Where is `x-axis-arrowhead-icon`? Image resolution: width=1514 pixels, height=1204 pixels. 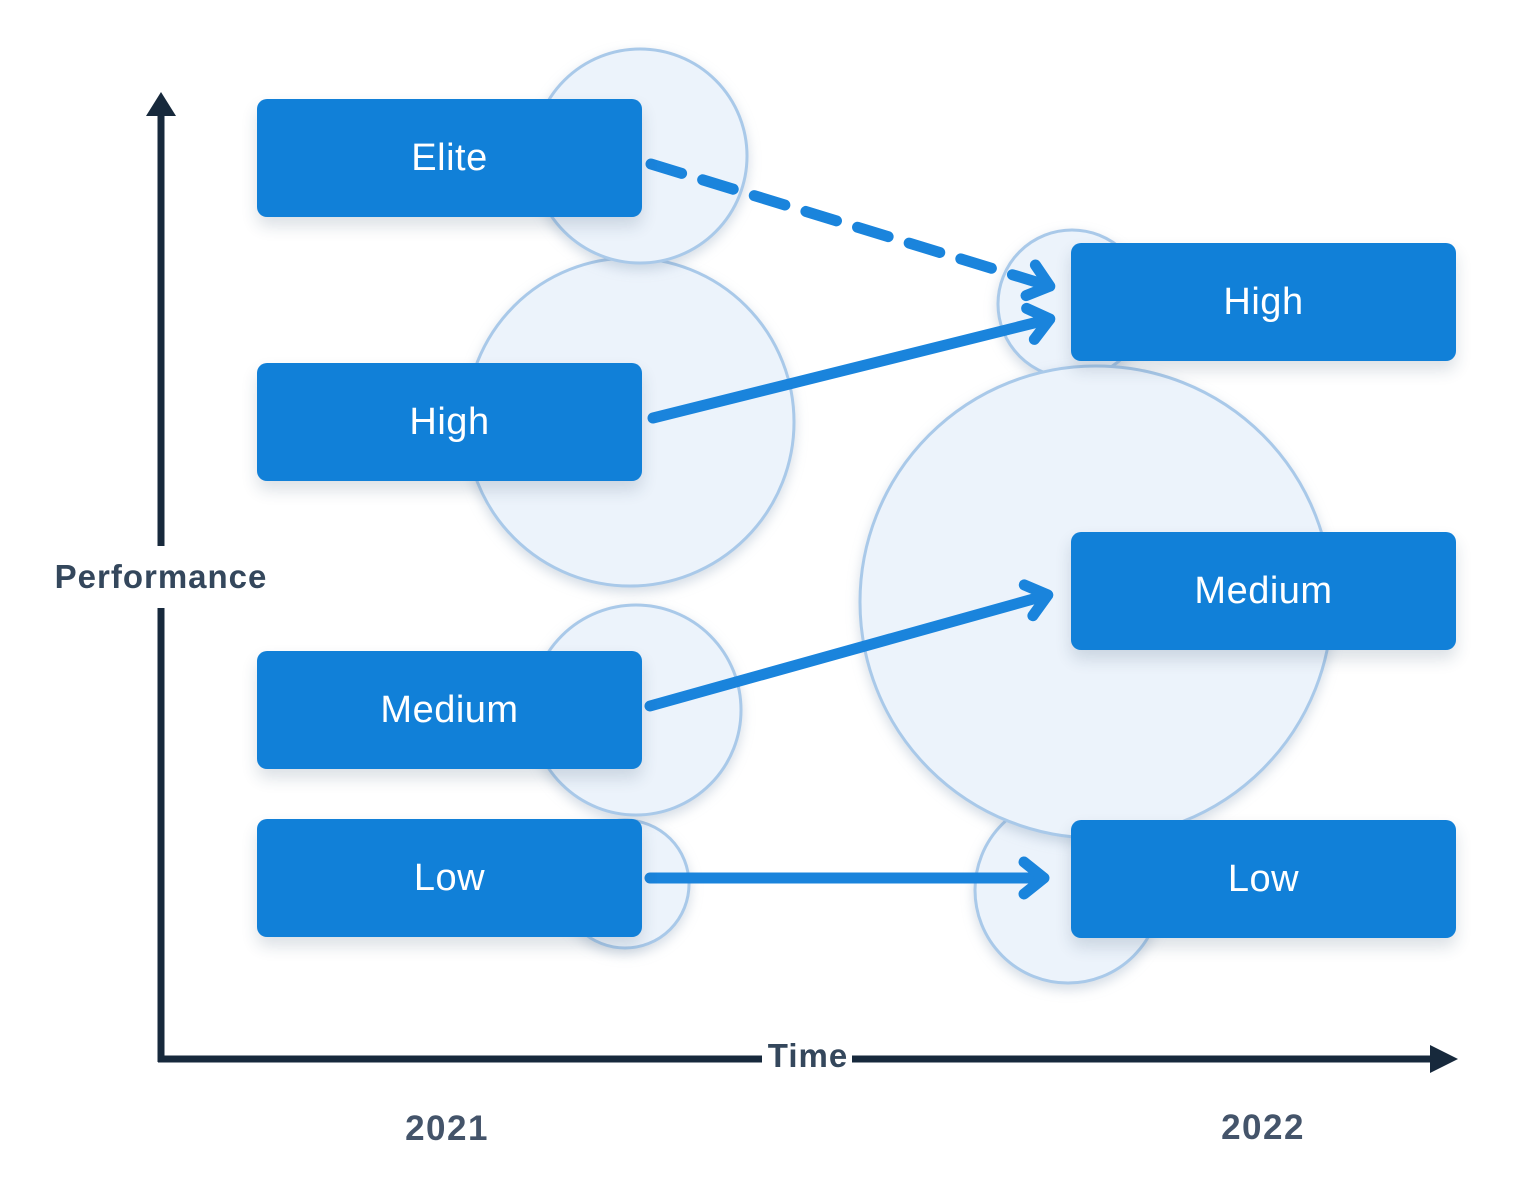 x-axis-arrowhead-icon is located at coordinates (1444, 1059).